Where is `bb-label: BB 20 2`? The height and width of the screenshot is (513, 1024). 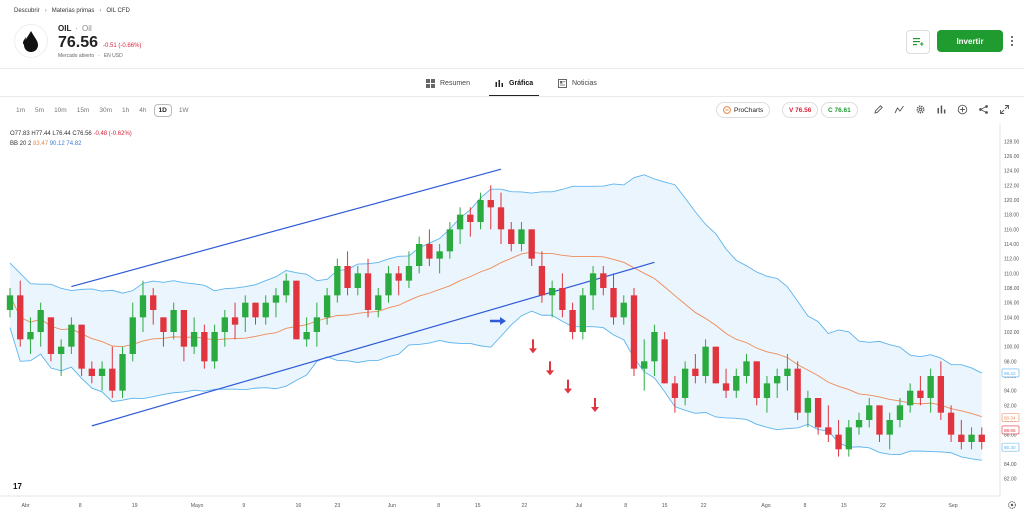 bb-label: BB 20 2 is located at coordinates (21, 144).